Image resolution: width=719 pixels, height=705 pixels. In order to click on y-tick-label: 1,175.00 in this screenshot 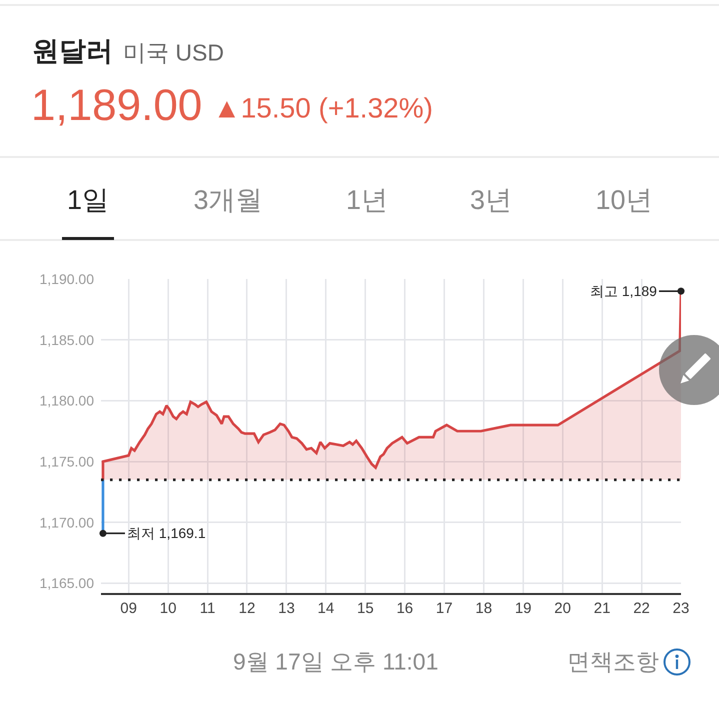, I will do `click(67, 461)`.